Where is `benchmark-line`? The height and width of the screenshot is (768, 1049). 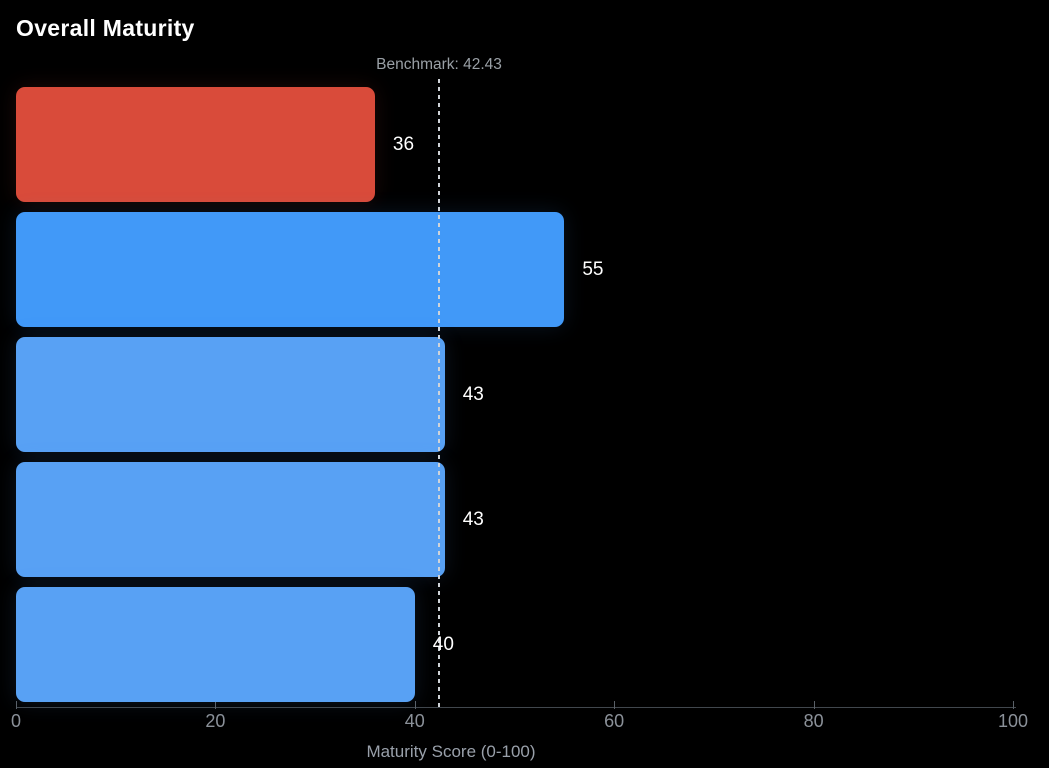 benchmark-line is located at coordinates (439, 393).